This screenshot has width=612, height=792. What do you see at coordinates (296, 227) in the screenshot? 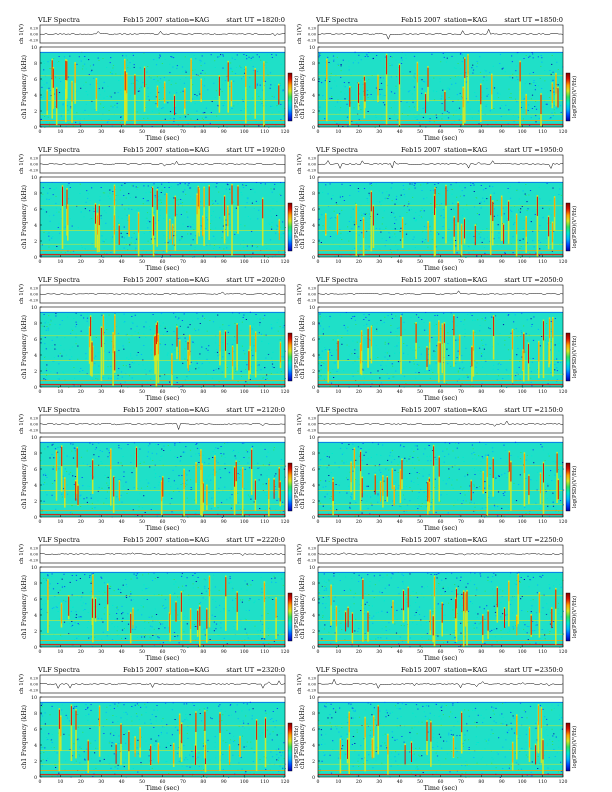
I see `colorbar-label: log(PSD)(V²/Hz)` at bounding box center [296, 227].